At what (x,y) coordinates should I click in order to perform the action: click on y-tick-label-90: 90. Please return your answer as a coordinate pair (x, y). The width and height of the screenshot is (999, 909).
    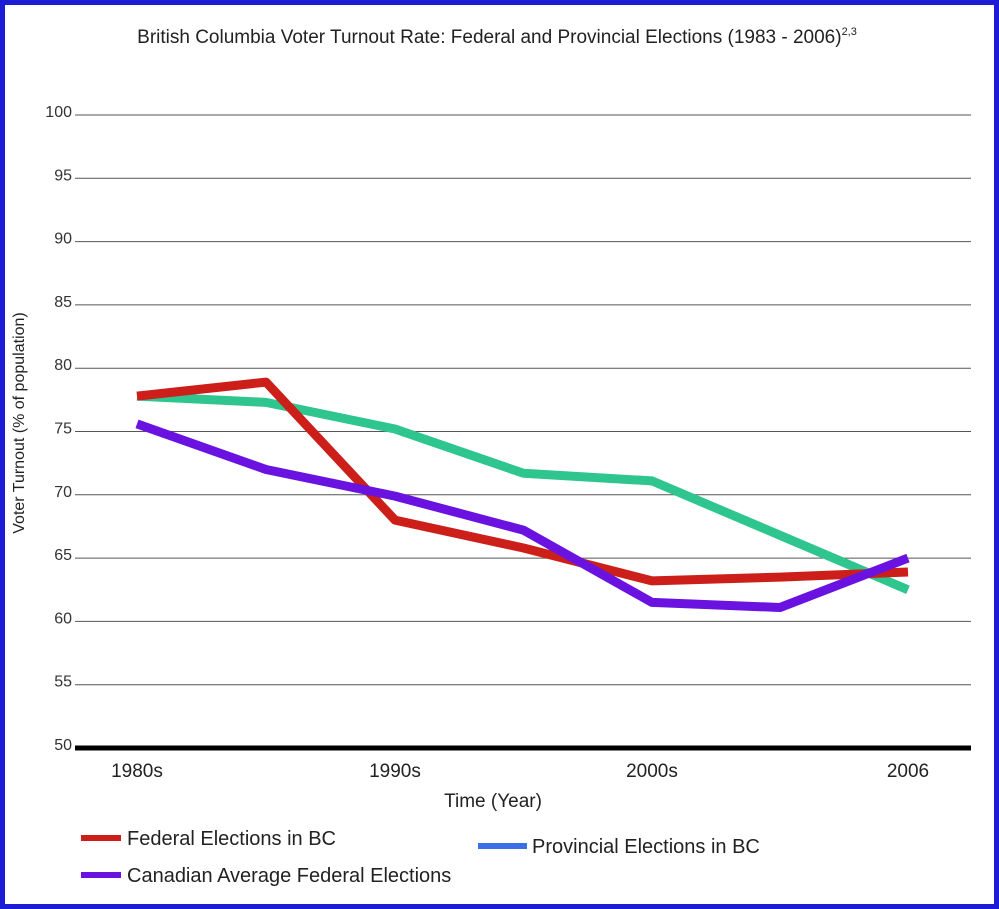
    Looking at the image, I should click on (63, 239).